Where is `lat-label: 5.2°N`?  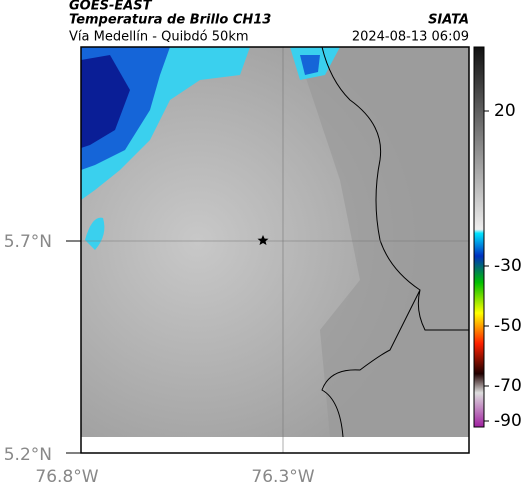 lat-label: 5.2°N is located at coordinates (28, 455).